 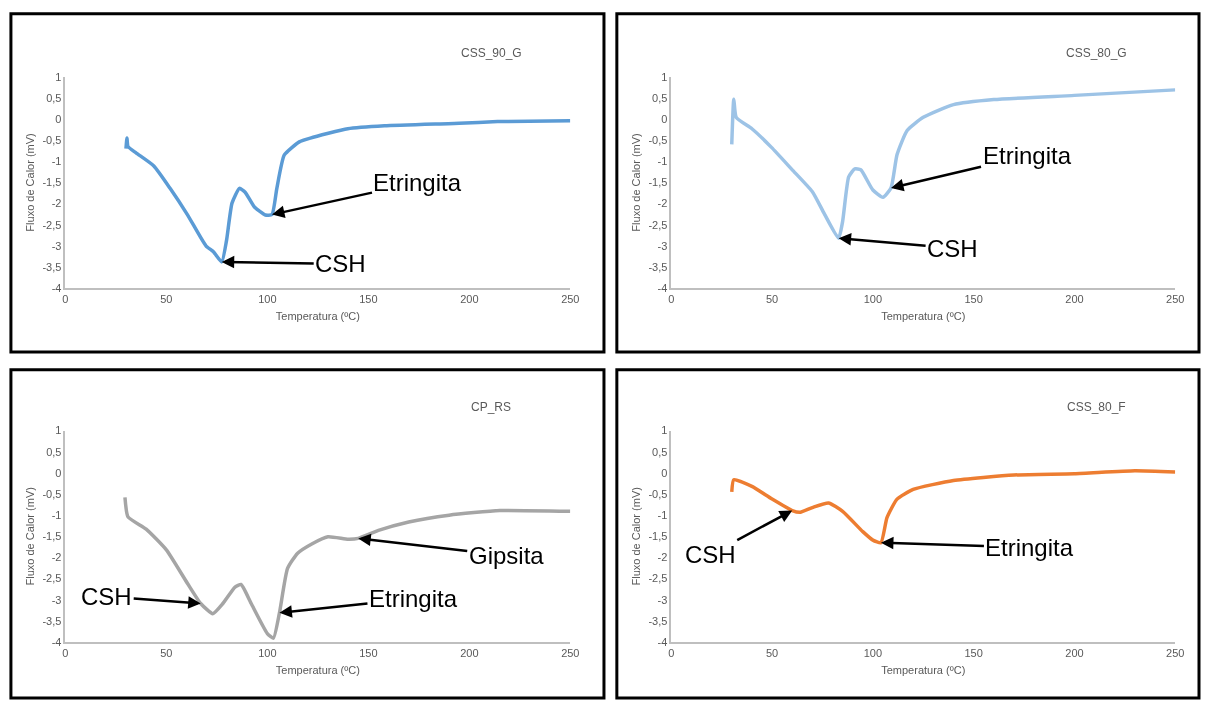 I want to click on annotation: Gipsita, so click(x=507, y=555).